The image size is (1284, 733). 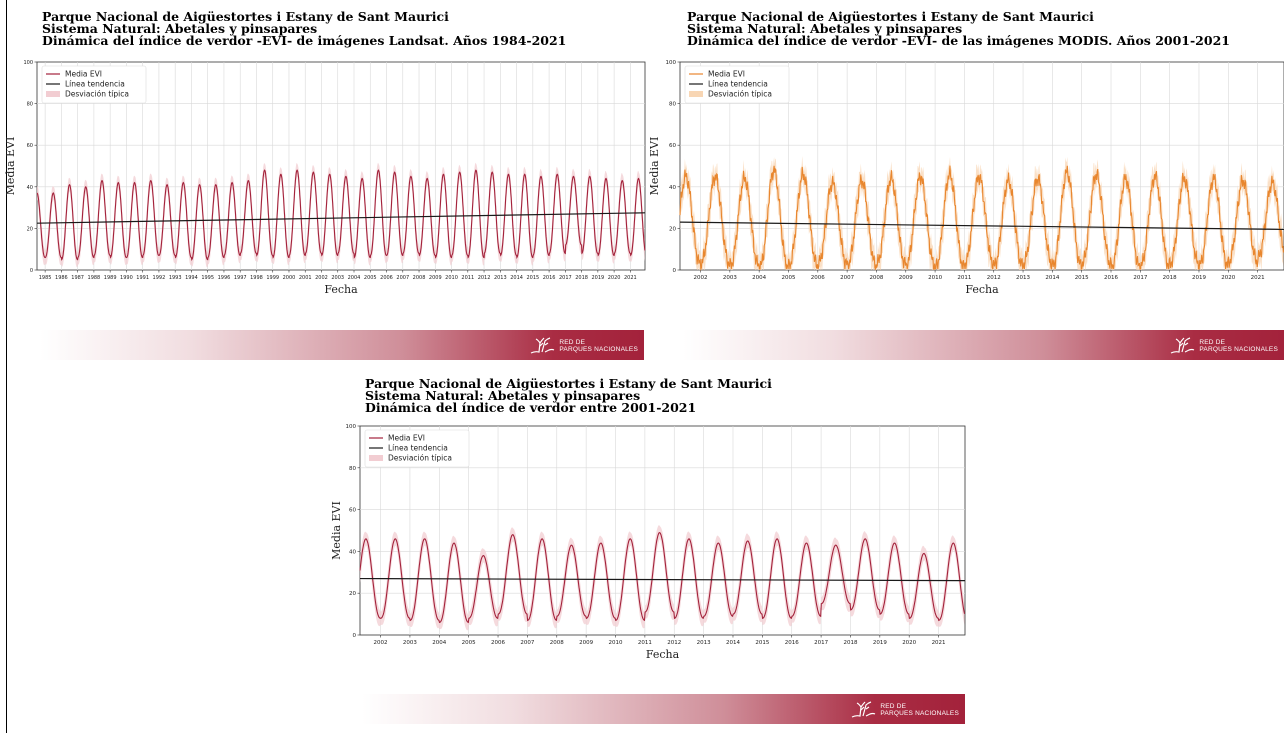 I want to click on x-tick-label: 1998, so click(x=256, y=278).